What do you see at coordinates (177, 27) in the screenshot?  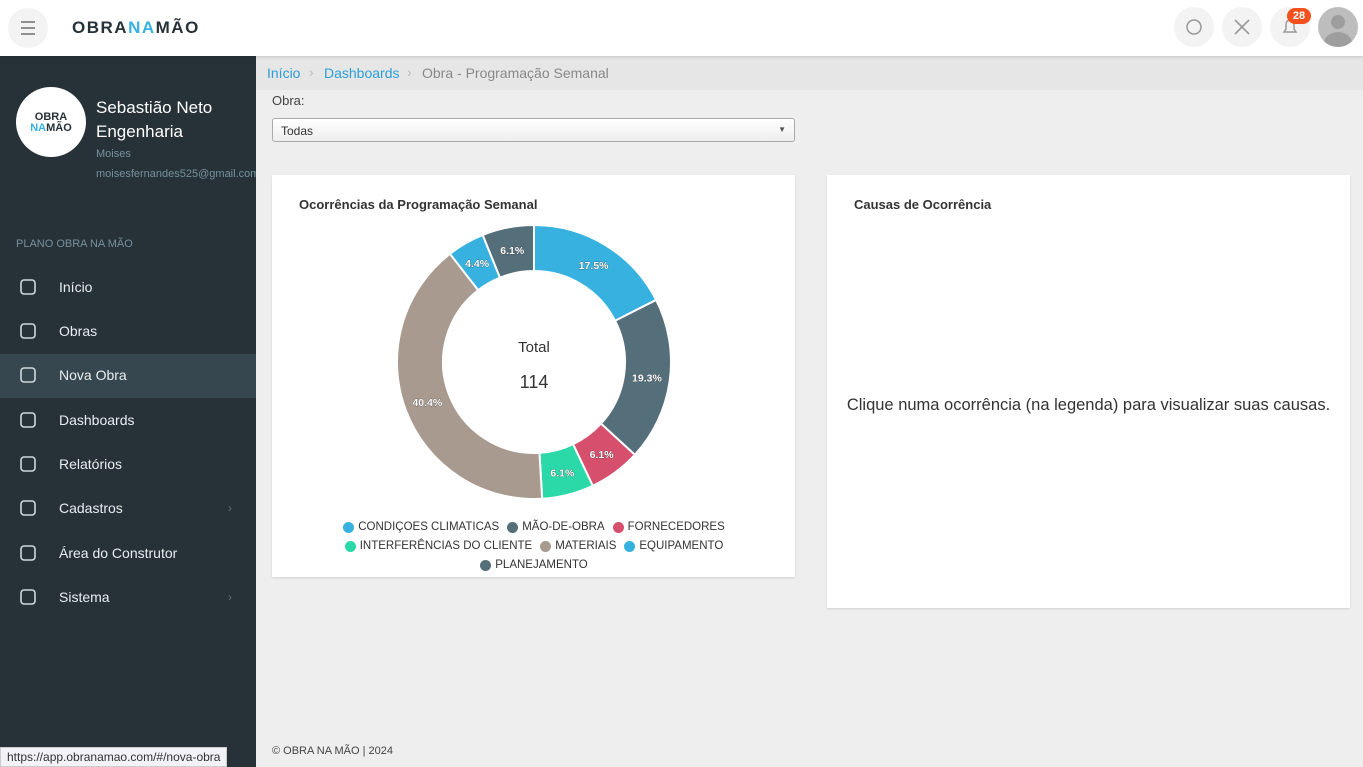 I see `brand-part: MÃO` at bounding box center [177, 27].